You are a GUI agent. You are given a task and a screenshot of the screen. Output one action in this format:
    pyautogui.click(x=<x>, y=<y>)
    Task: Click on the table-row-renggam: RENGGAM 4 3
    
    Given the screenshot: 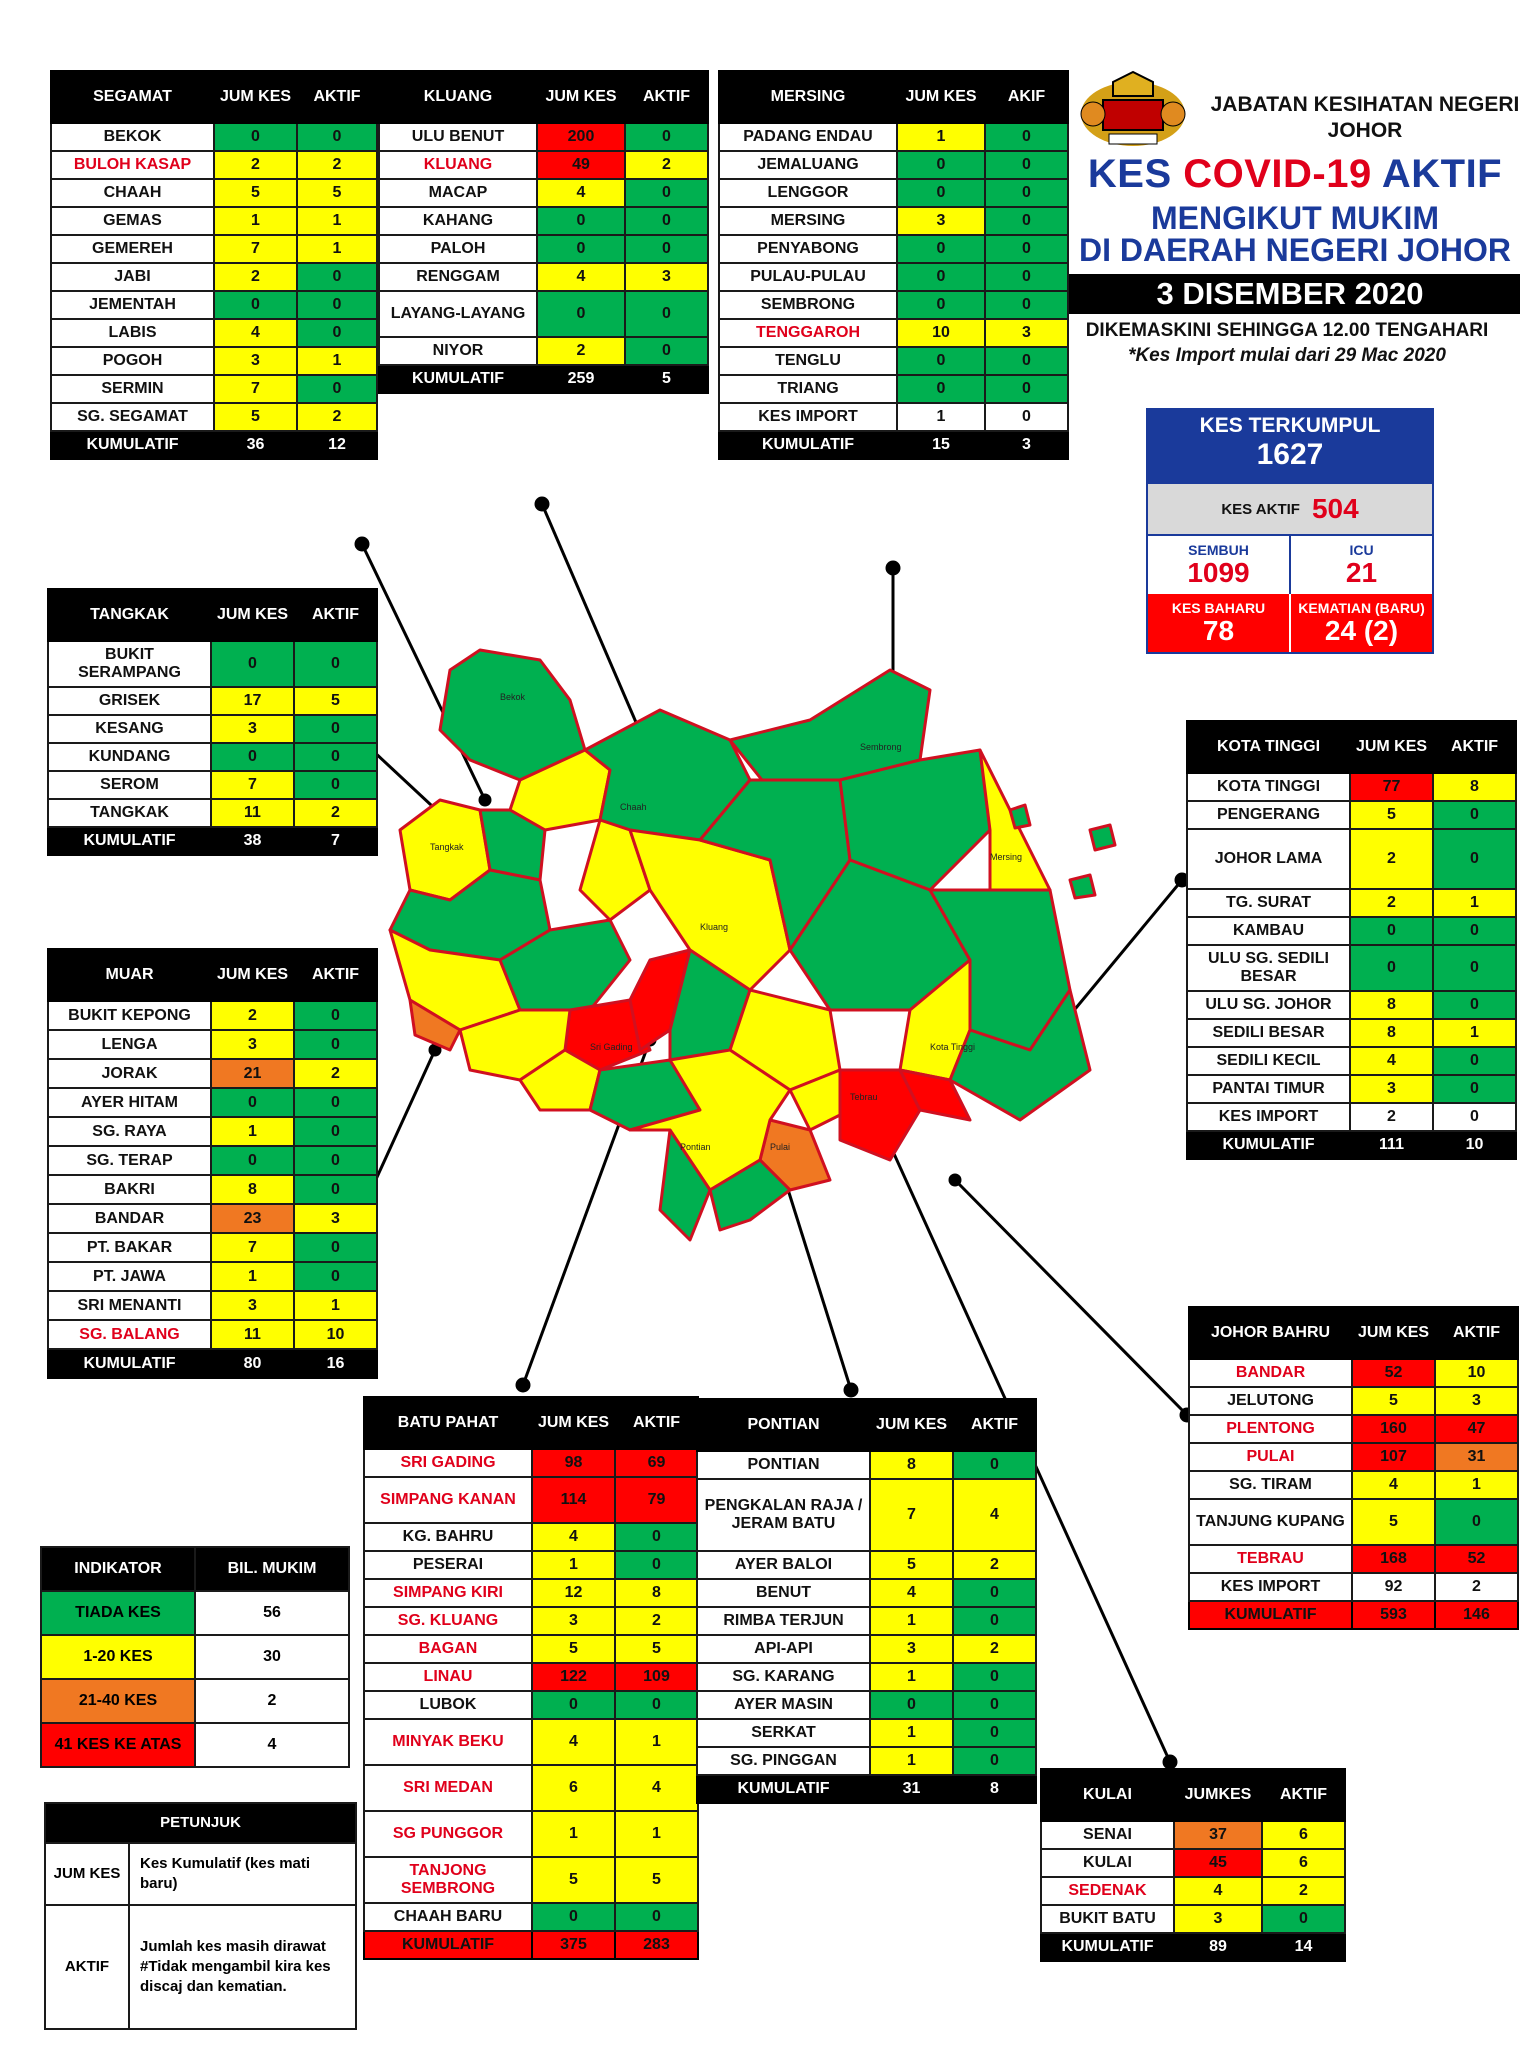 What is the action you would take?
    pyautogui.click(x=543, y=277)
    